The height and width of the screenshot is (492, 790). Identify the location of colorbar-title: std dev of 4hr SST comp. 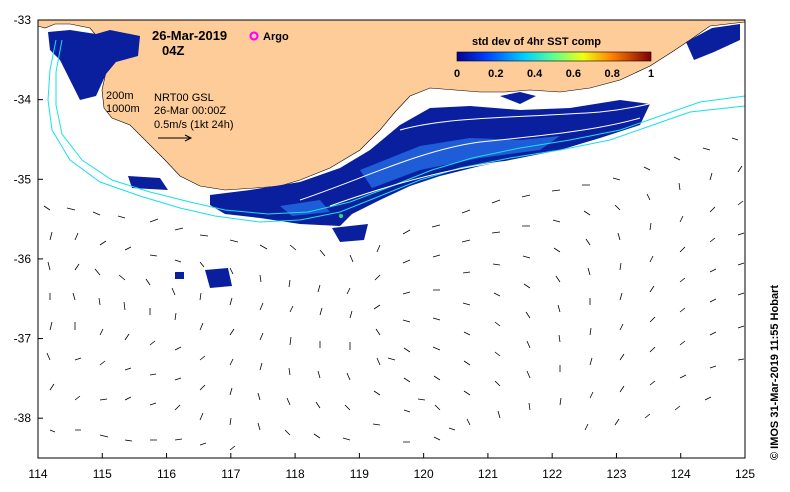
(536, 42).